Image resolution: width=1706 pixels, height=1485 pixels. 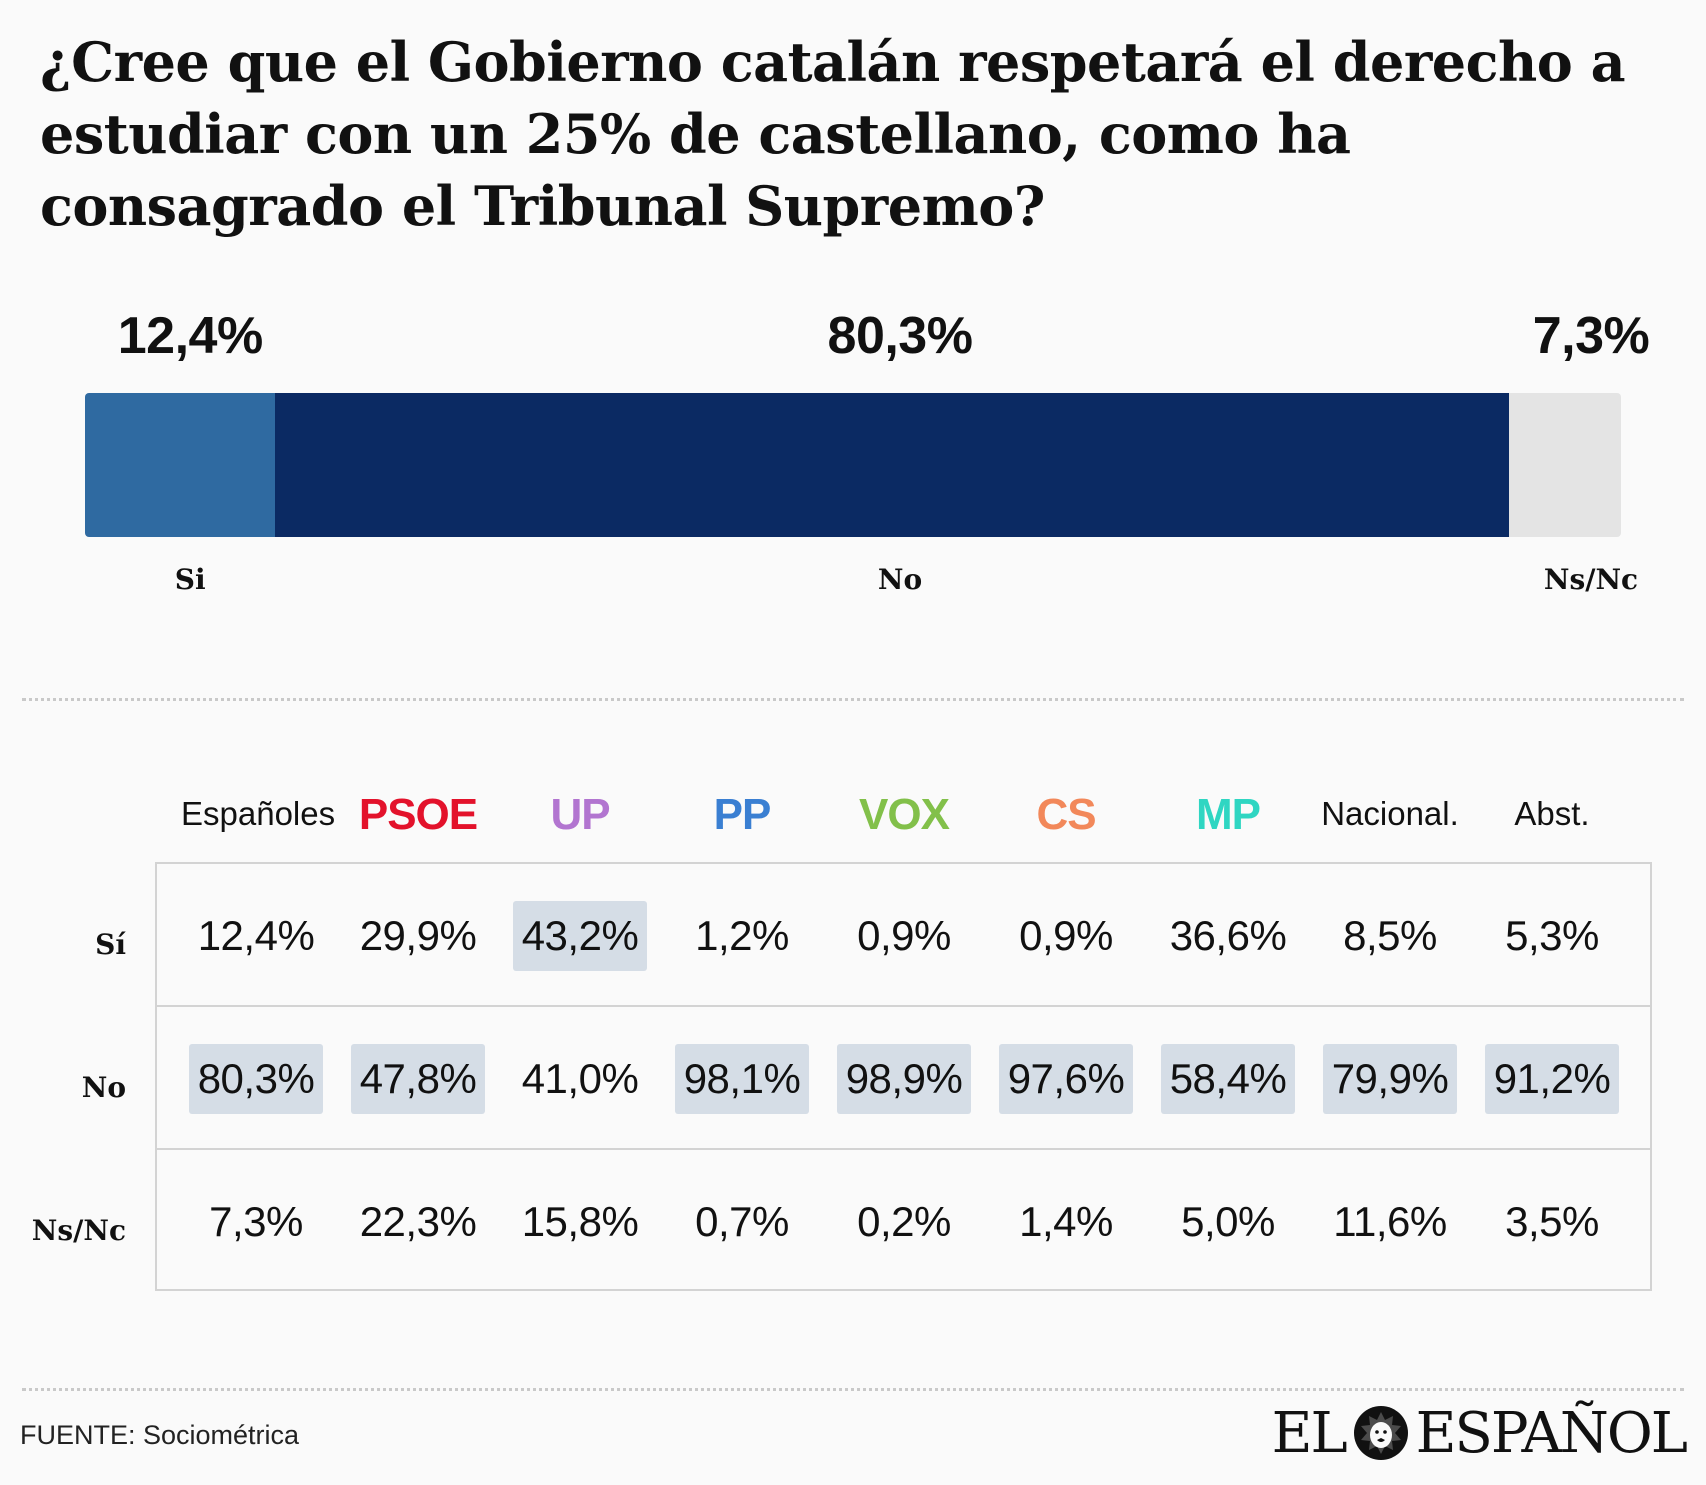 I want to click on table-cell: 97,6%, so click(x=1066, y=1078).